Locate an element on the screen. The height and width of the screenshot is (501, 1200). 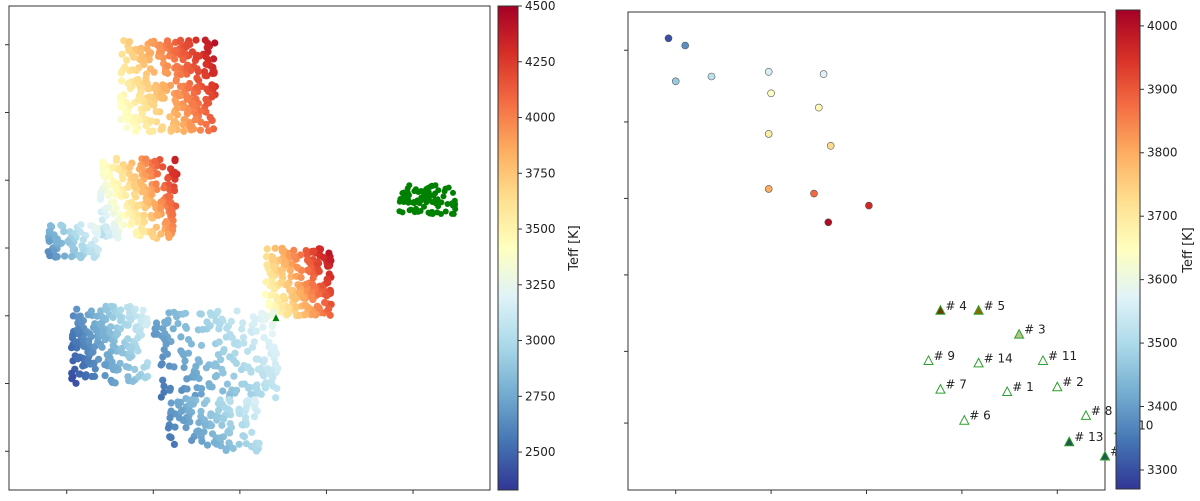
left-colorbar-bar is located at coordinates (508, 248).